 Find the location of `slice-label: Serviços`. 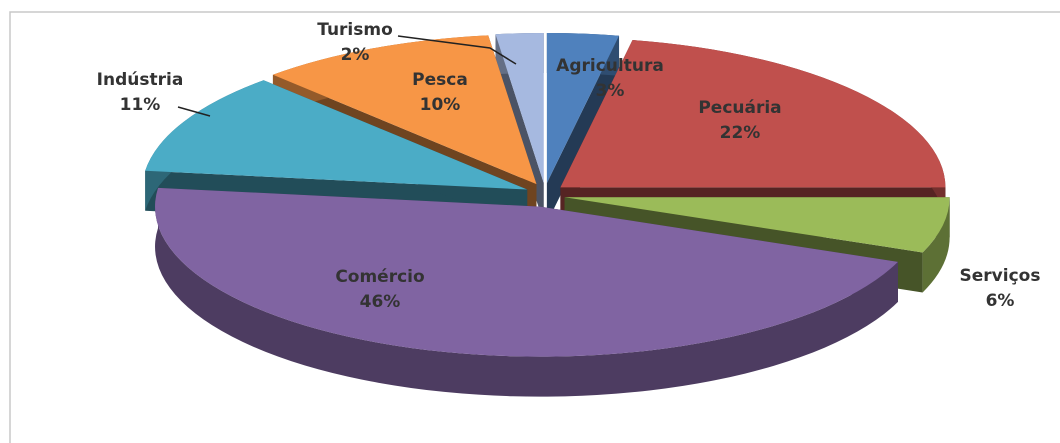

slice-label: Serviços is located at coordinates (1000, 276).